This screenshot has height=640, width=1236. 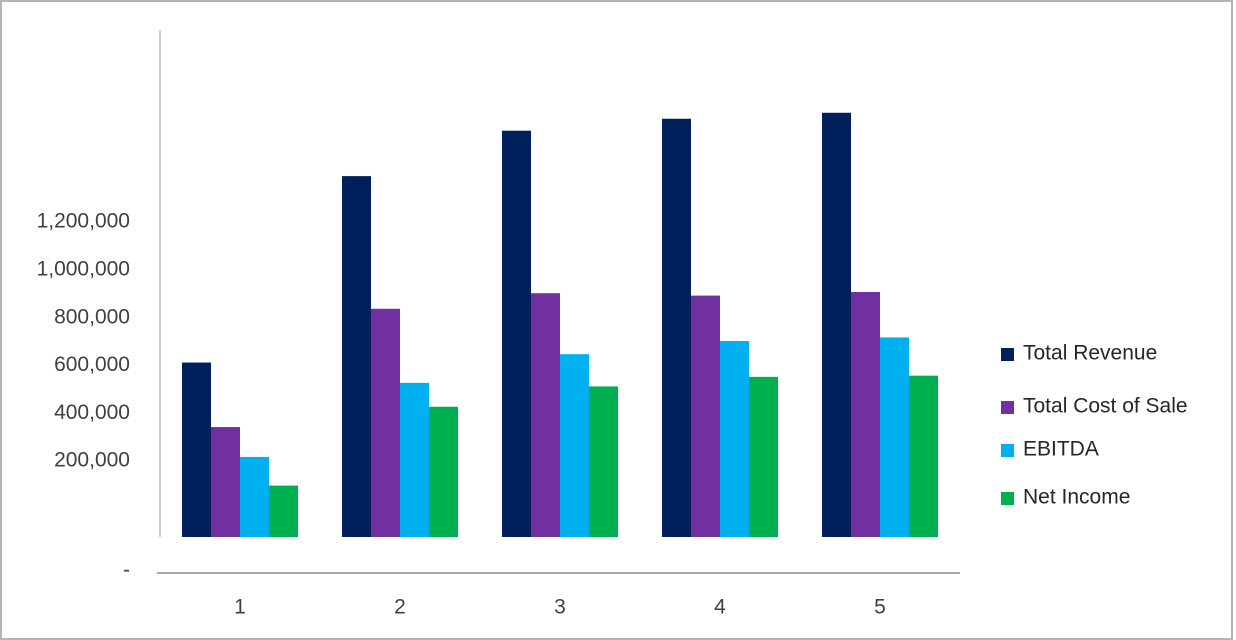 What do you see at coordinates (240, 606) in the screenshot?
I see `x-tick-label: 1` at bounding box center [240, 606].